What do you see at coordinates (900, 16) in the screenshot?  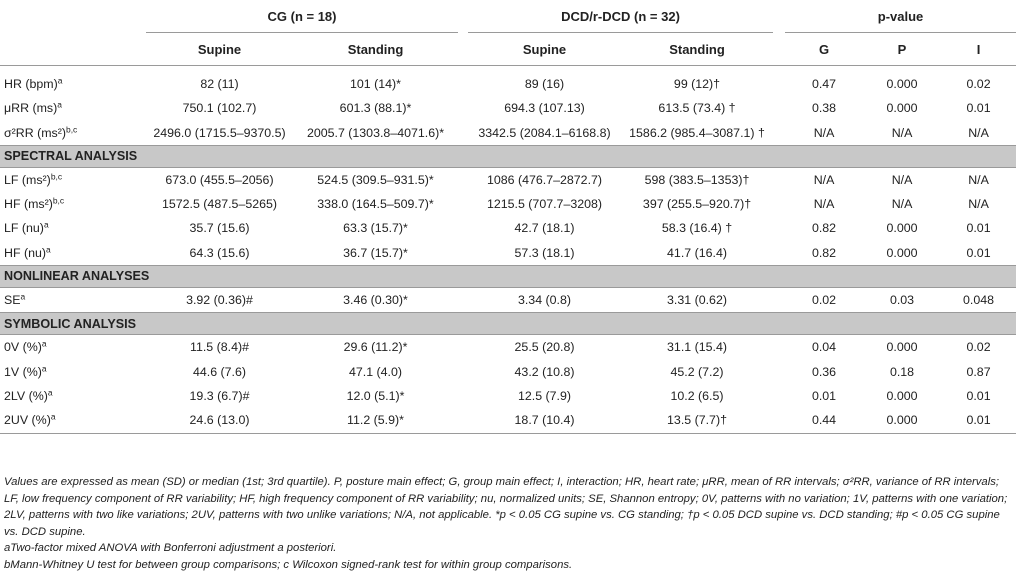 I see `pvalue-group-header: p-value` at bounding box center [900, 16].